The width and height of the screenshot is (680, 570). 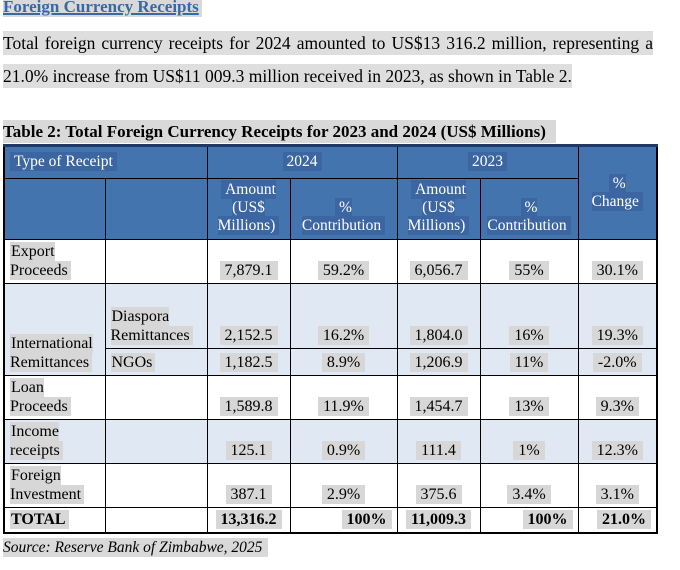 What do you see at coordinates (63, 161) in the screenshot?
I see `header-type-of-receipt-label: Type of Receipt` at bounding box center [63, 161].